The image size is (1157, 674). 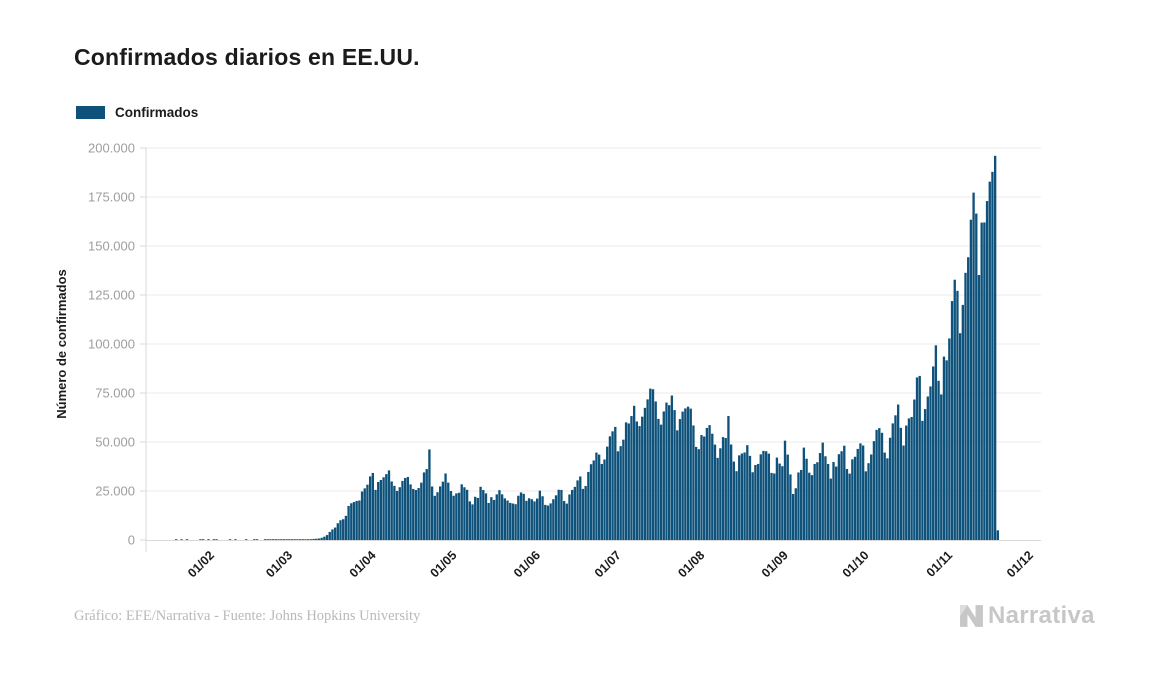 What do you see at coordinates (444, 564) in the screenshot?
I see `x-tick-label: 01/05` at bounding box center [444, 564].